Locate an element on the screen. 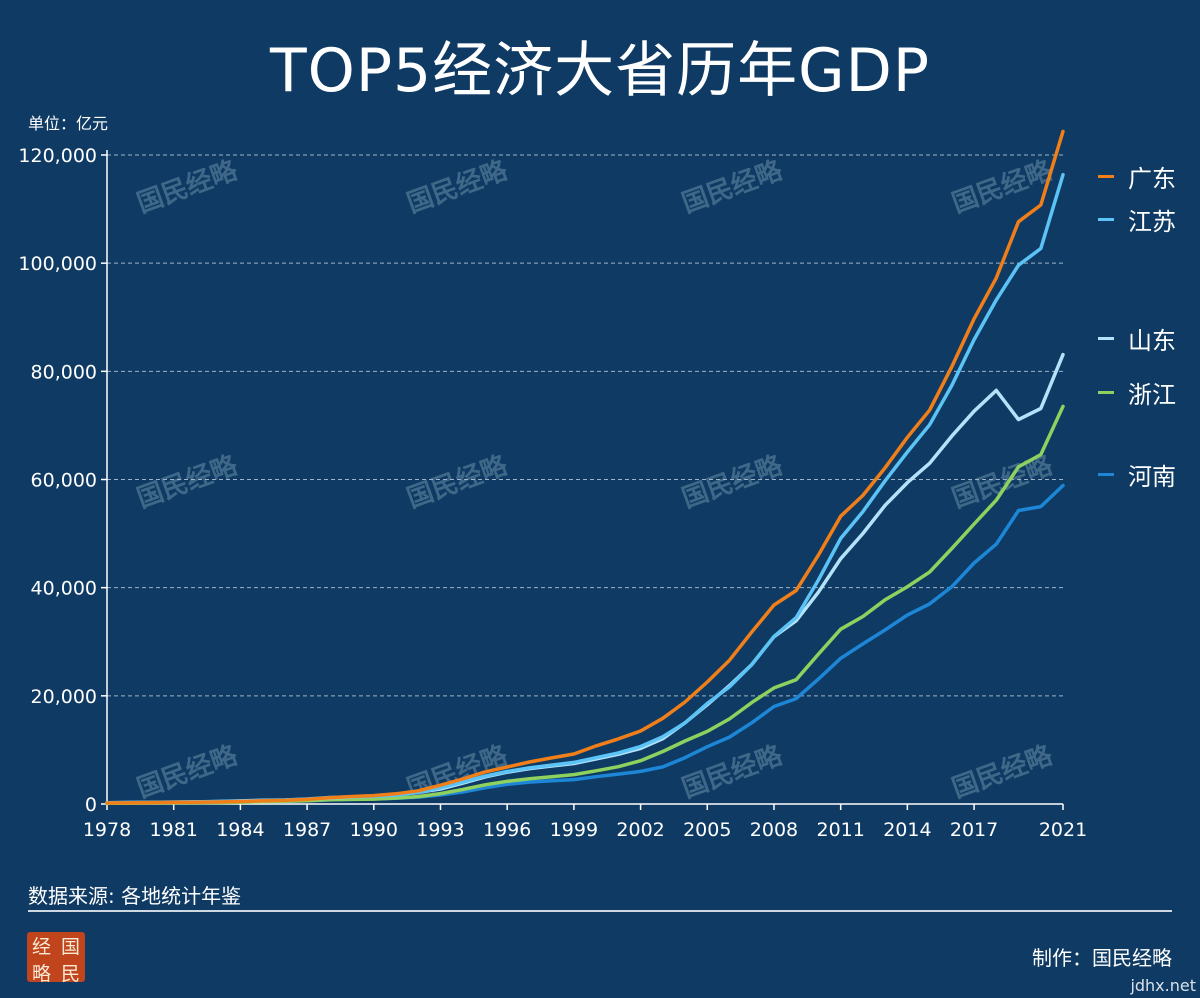 Image resolution: width=1200 pixels, height=998 pixels. chart-title: TOP5经济大省历年GDP is located at coordinates (600, 71).